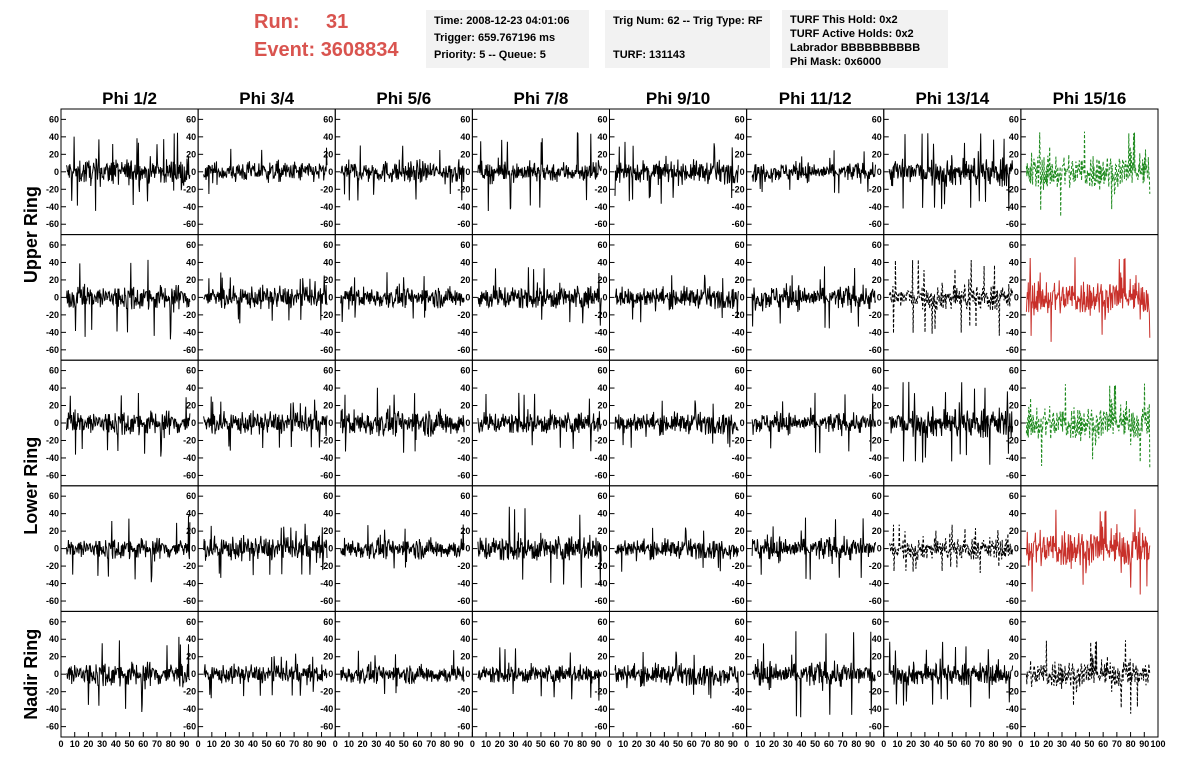 The width and height of the screenshot is (1196, 772). Describe the element at coordinates (609, 744) in the screenshot. I see `x-tick-label-c5-0: 0` at that location.